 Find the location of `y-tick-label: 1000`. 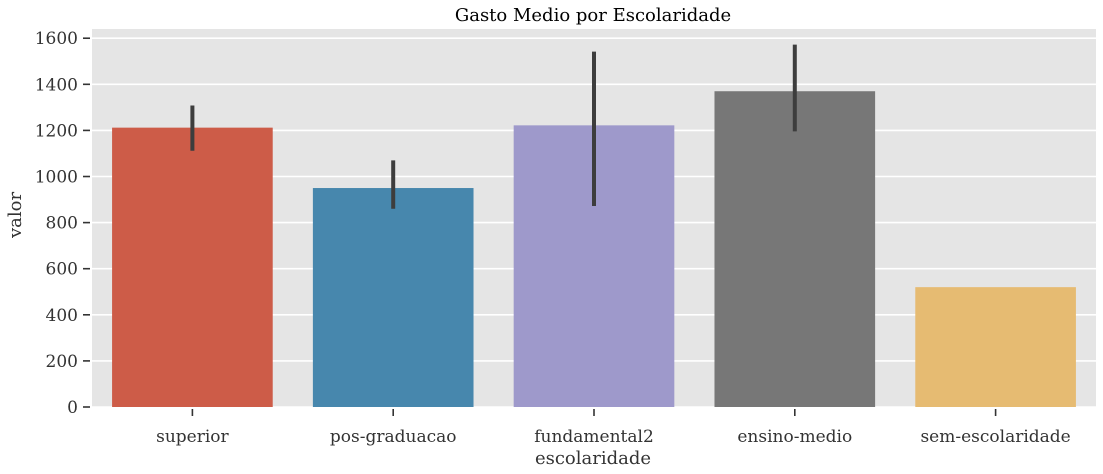

y-tick-label: 1000 is located at coordinates (56, 178).